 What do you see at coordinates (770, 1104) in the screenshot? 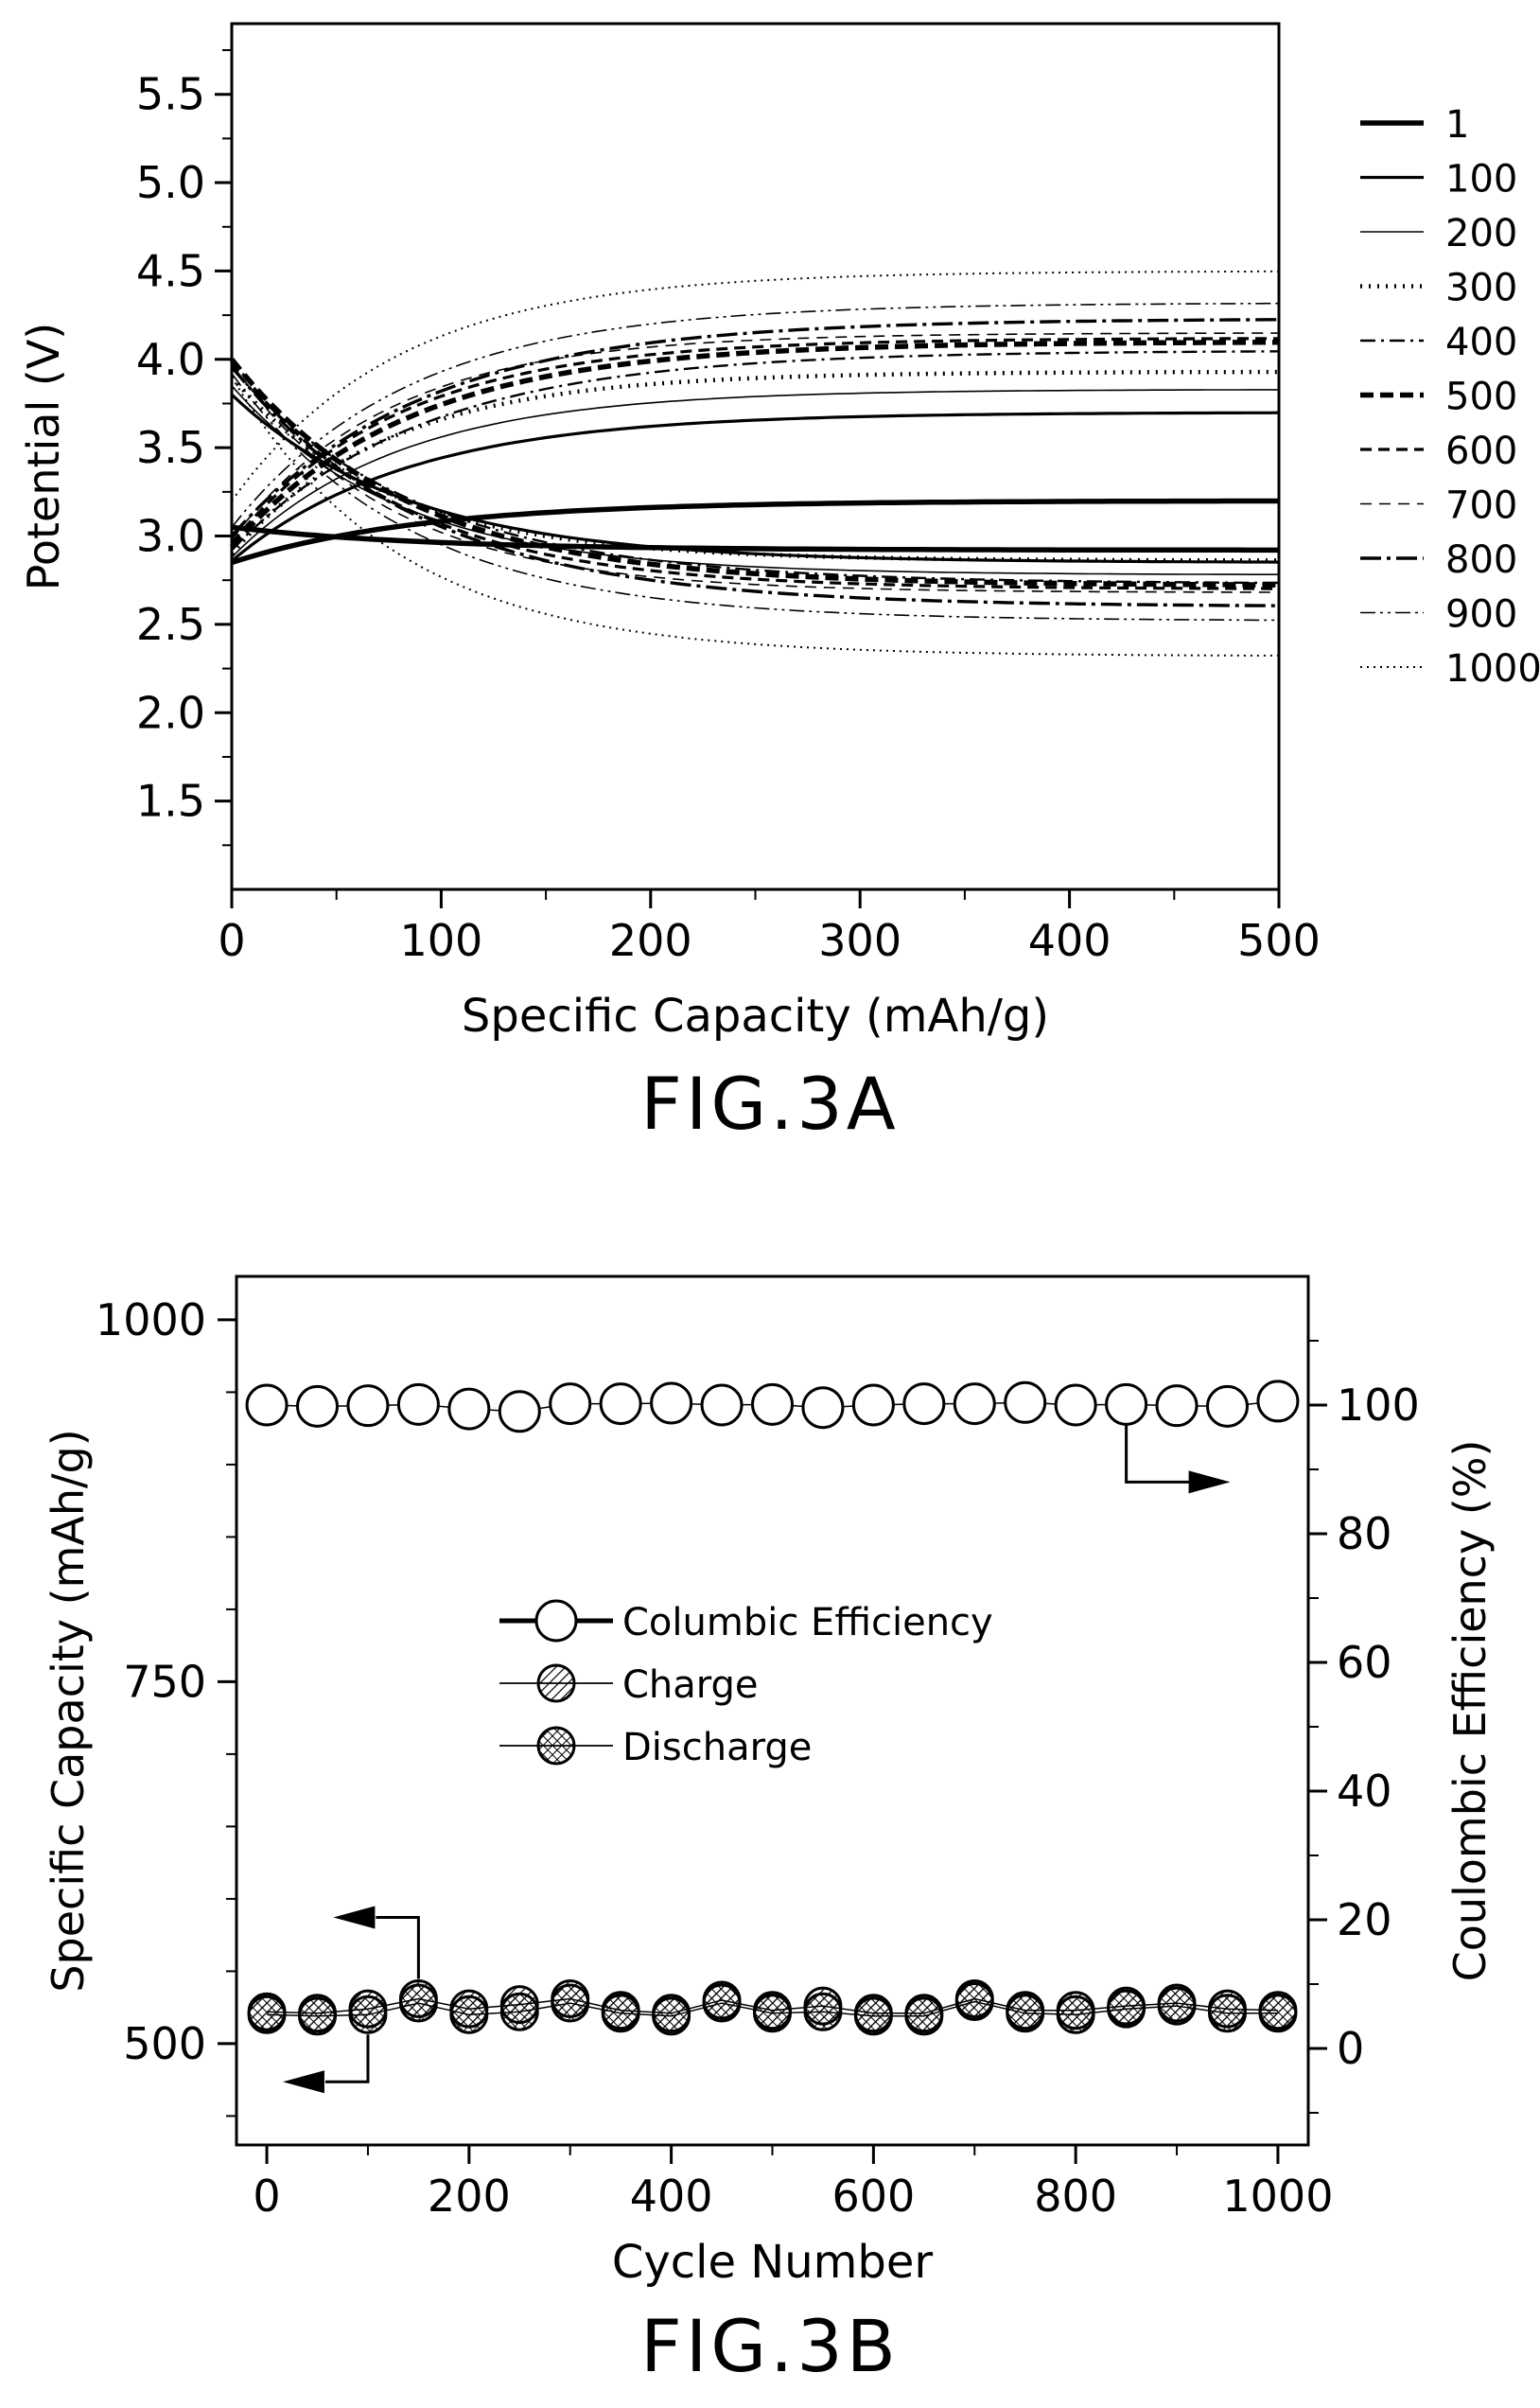
I see `fig-3a-caption: FIG.3A` at bounding box center [770, 1104].